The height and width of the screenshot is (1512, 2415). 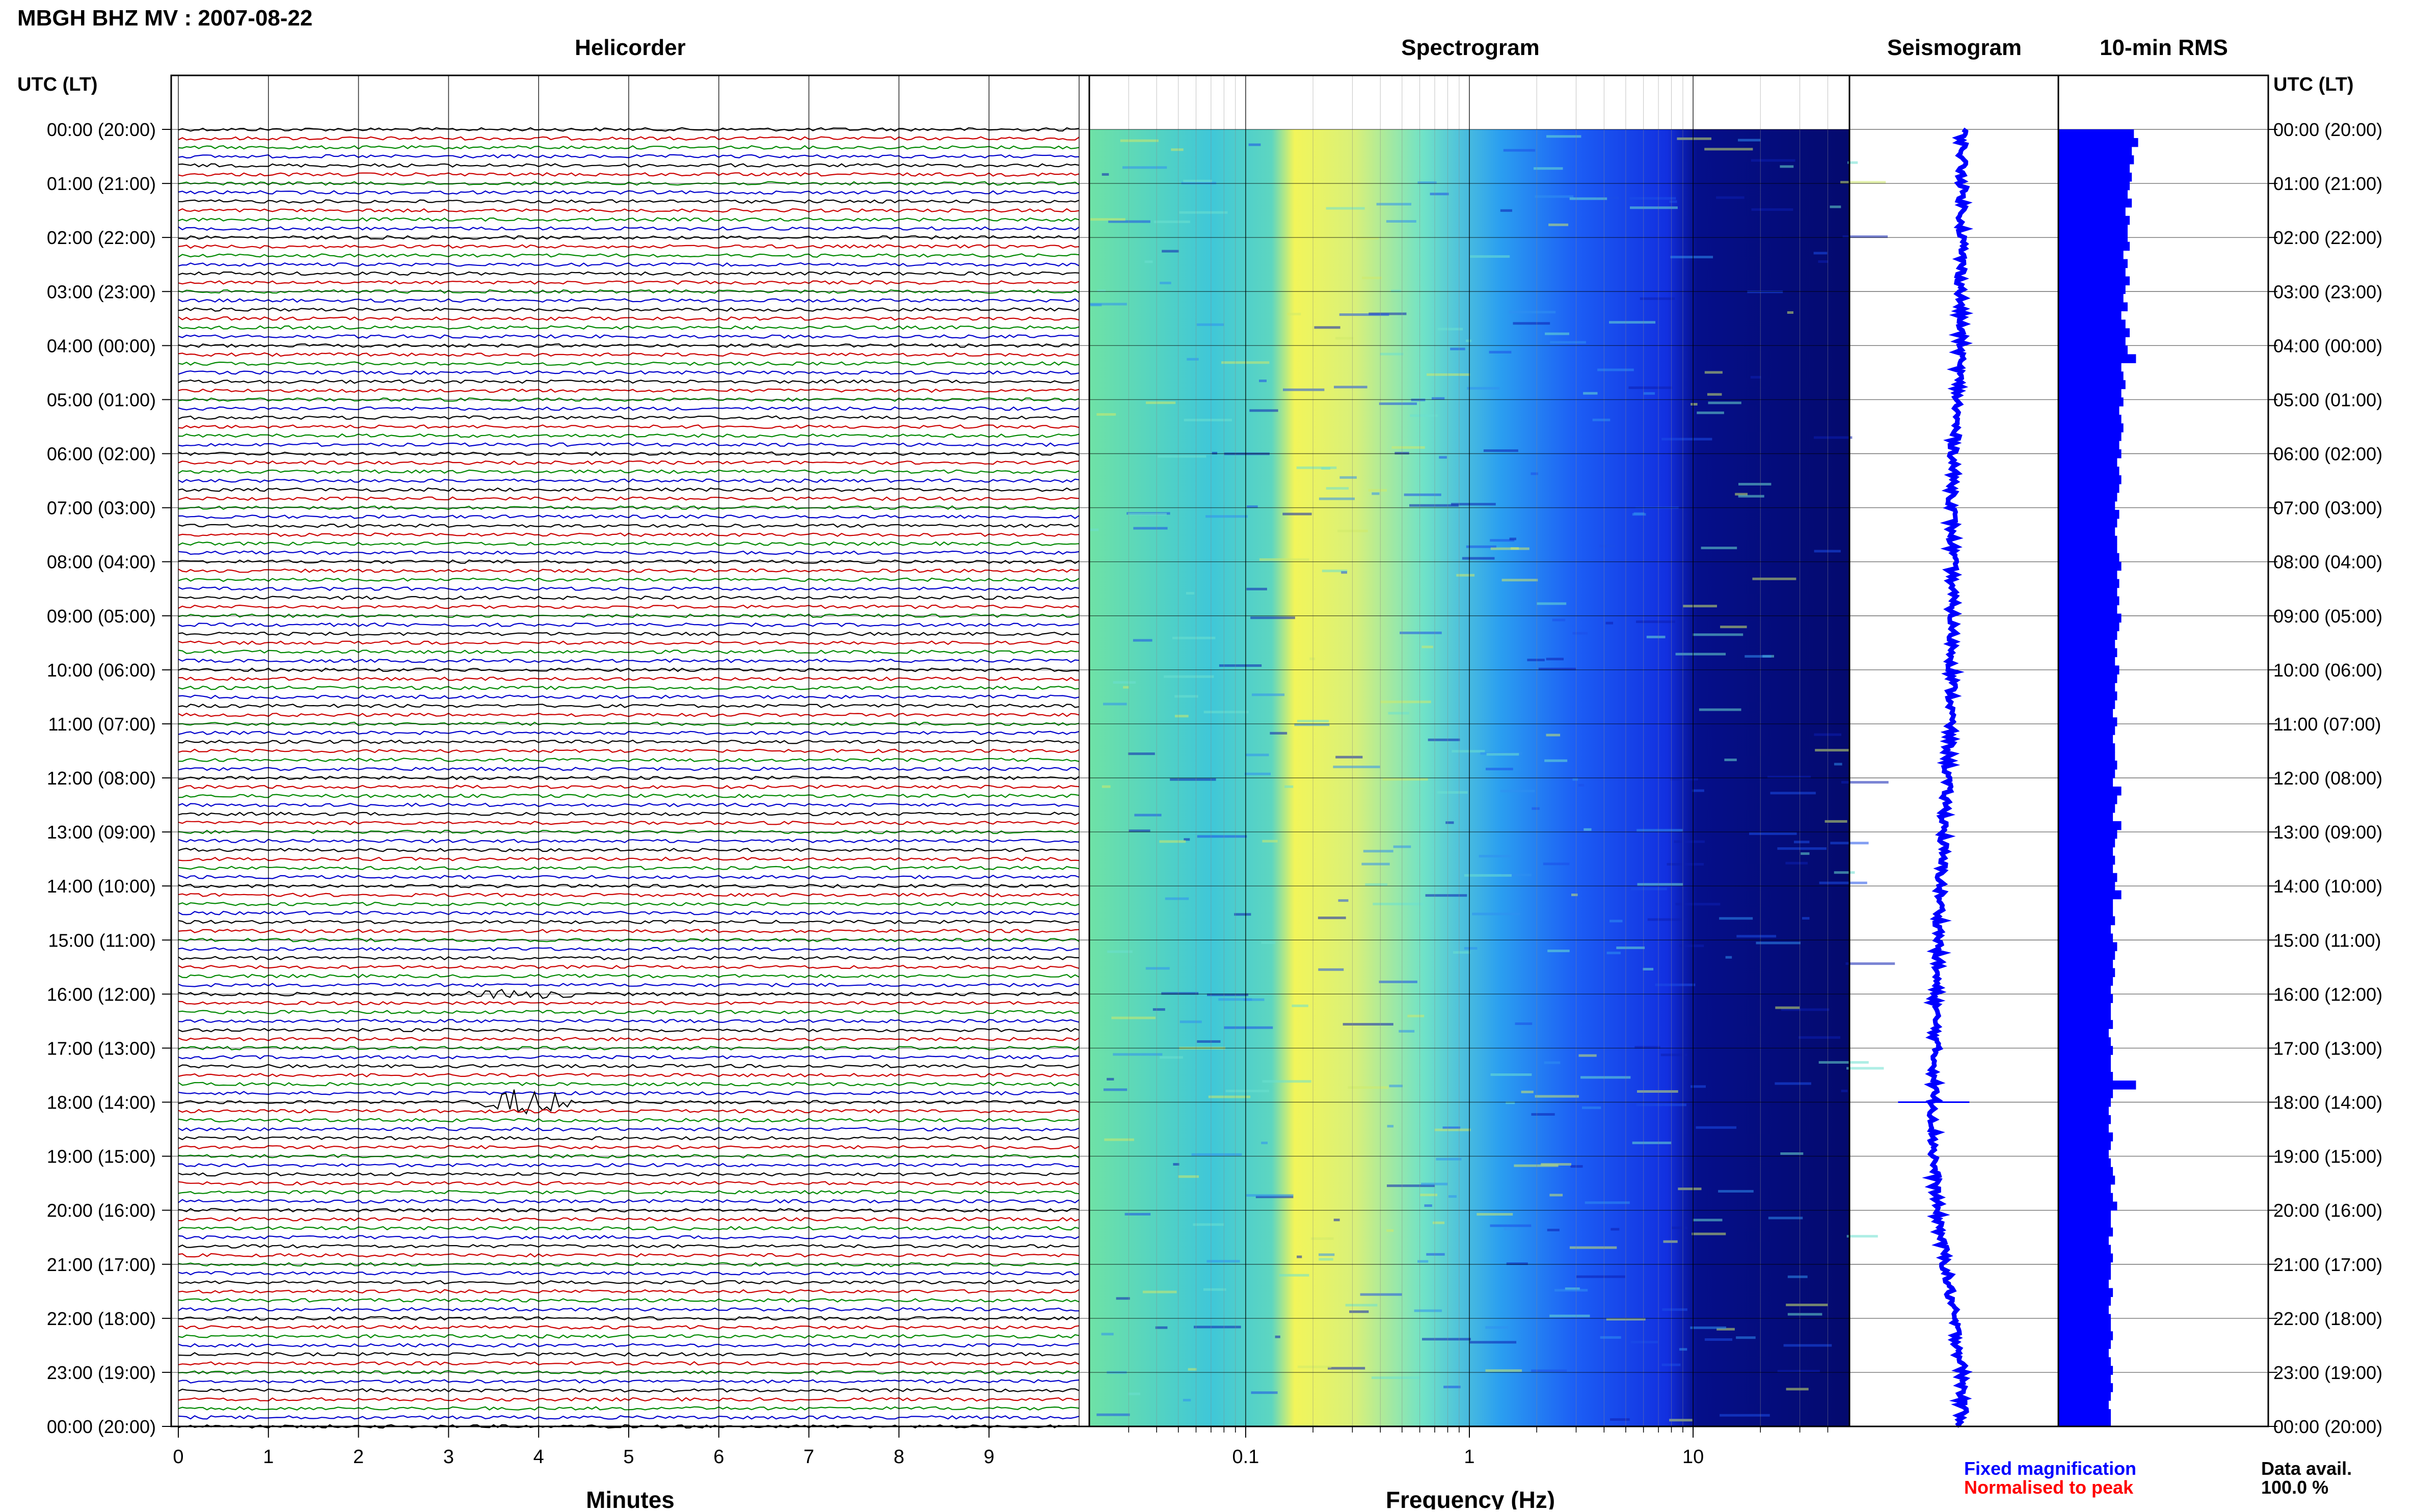 I want to click on x-axis-ticks: 0 1 2 3 4 5 6 7 8 9 0.1 1 10, so click(x=1001, y=1447).